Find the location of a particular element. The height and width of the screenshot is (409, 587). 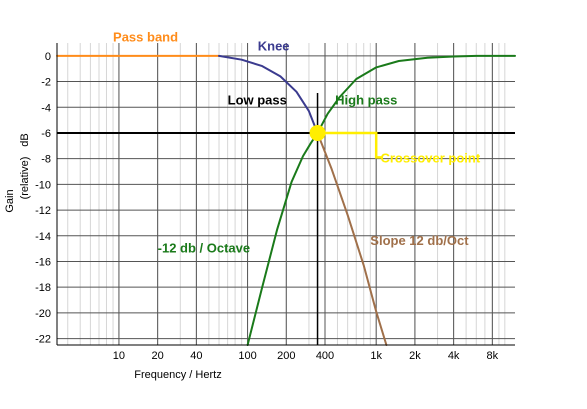

annotation-label: -12 db / Octave is located at coordinates (204, 247).